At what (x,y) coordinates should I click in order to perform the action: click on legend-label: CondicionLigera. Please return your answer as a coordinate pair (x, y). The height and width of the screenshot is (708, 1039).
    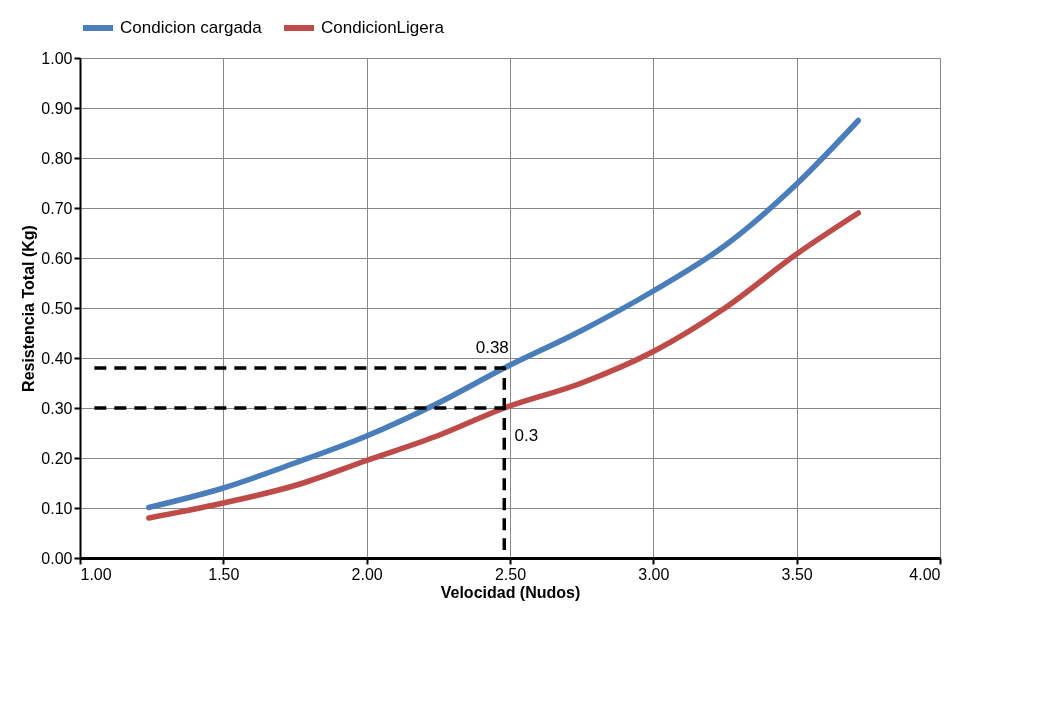
    Looking at the image, I should click on (383, 27).